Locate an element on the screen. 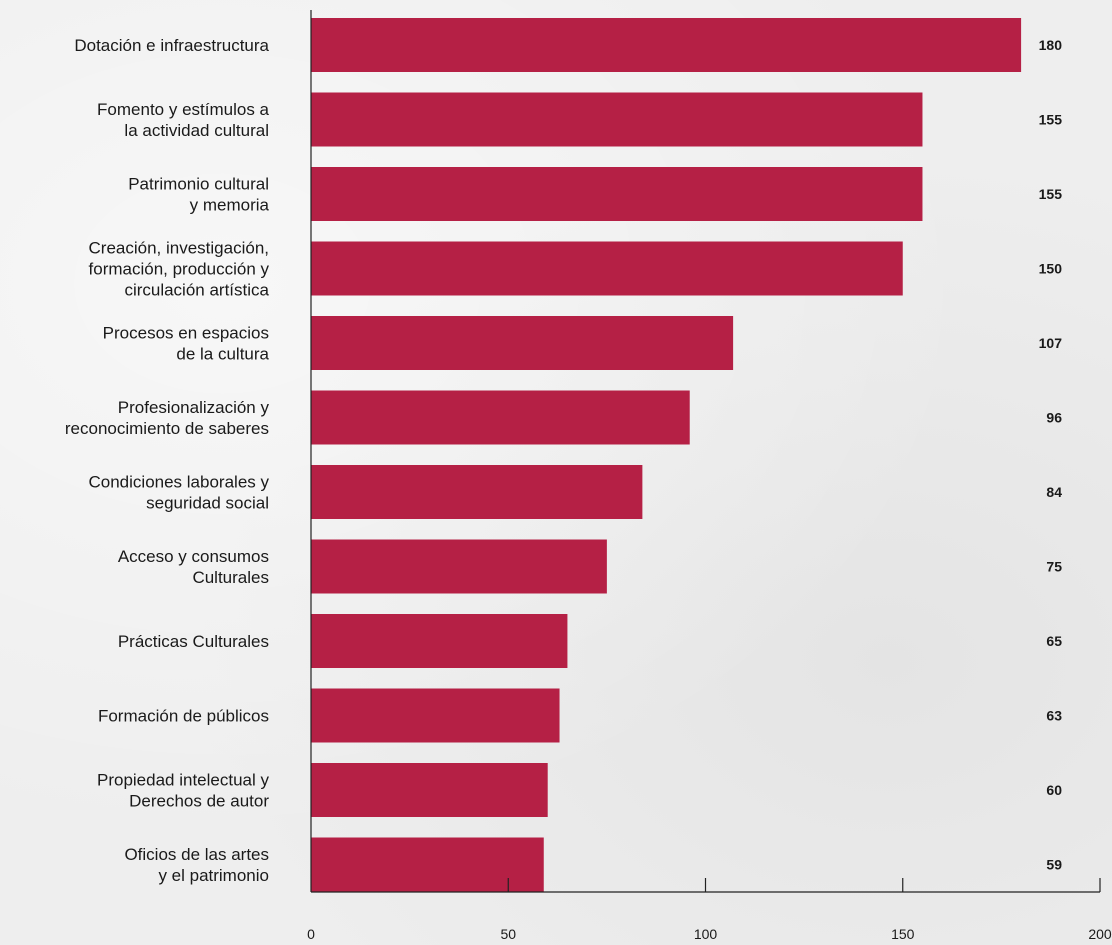  value-label-8: 65 is located at coordinates (1054, 641).